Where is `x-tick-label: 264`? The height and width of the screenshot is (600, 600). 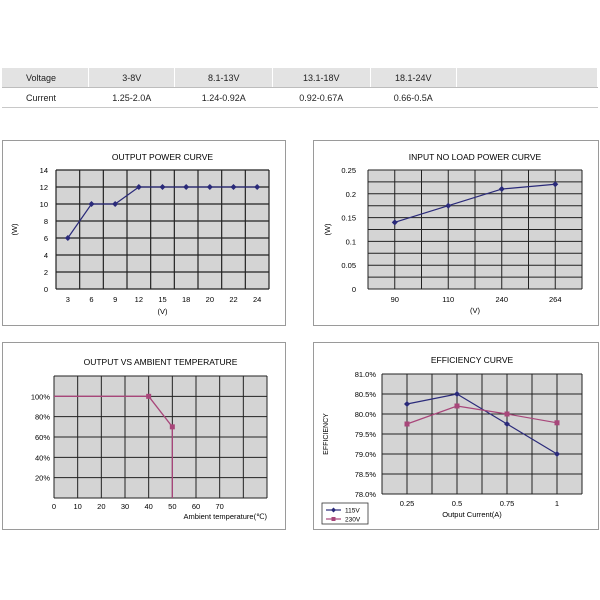 x-tick-label: 264 is located at coordinates (555, 299).